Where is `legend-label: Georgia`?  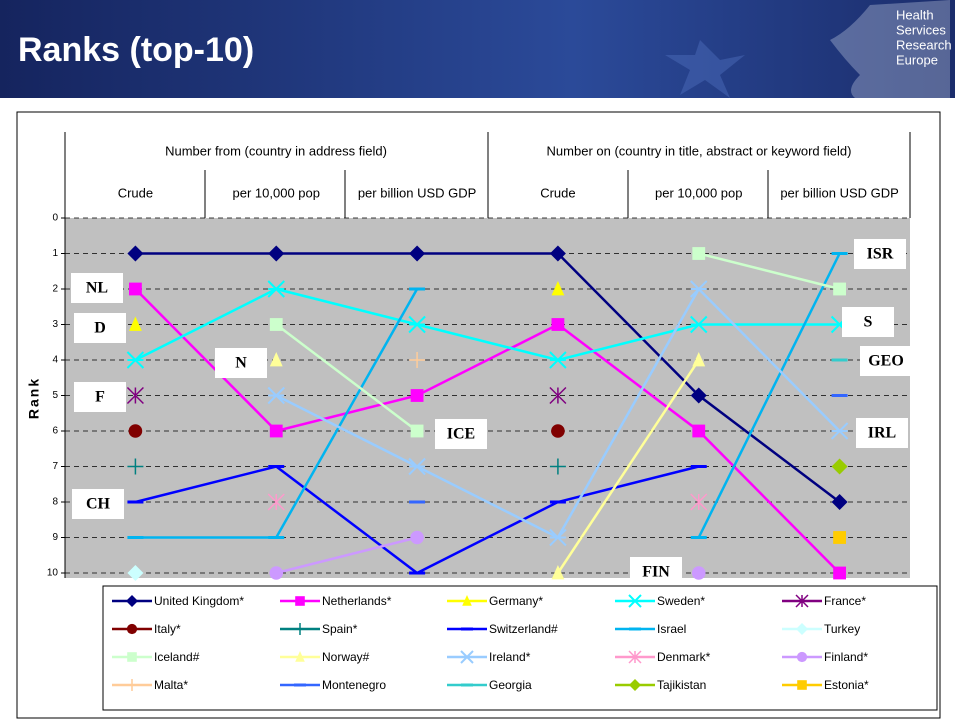
legend-label: Georgia is located at coordinates (510, 685).